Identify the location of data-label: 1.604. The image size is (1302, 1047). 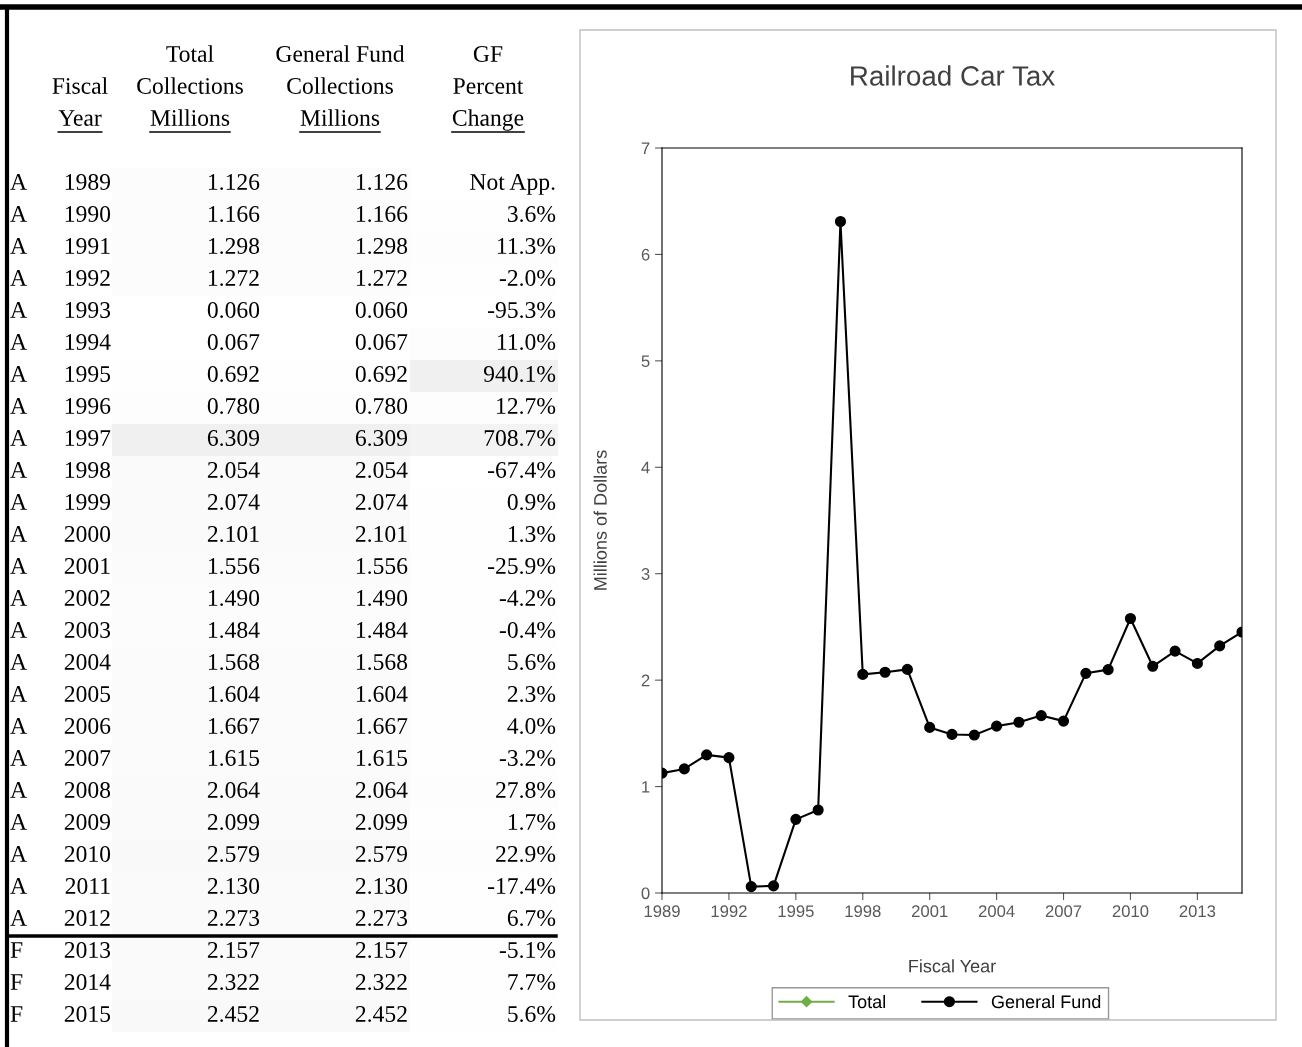
(234, 694).